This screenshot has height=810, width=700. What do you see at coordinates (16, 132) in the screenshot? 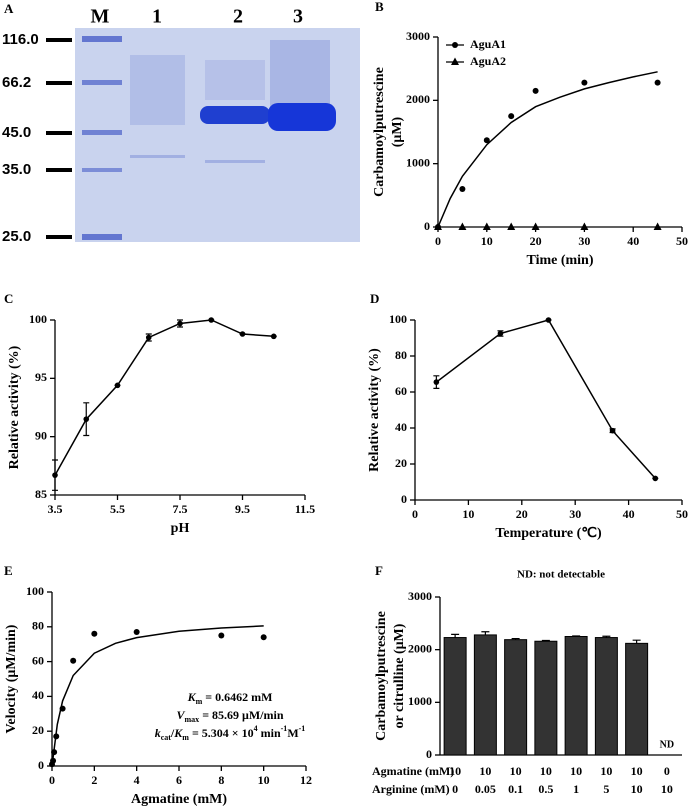
I see `marker-label: 45.0` at bounding box center [16, 132].